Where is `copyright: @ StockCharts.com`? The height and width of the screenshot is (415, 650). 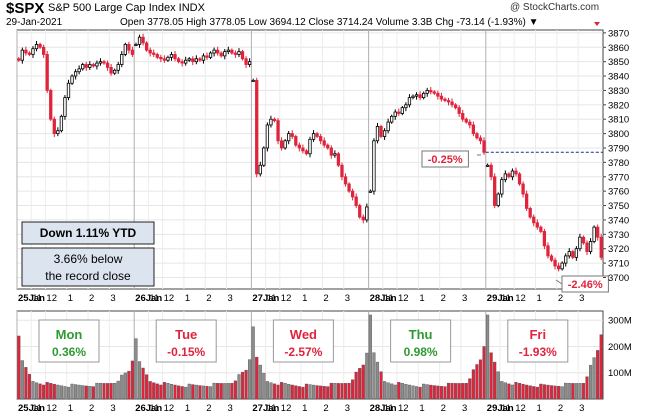
copyright: @ StockCharts.com is located at coordinates (555, 7).